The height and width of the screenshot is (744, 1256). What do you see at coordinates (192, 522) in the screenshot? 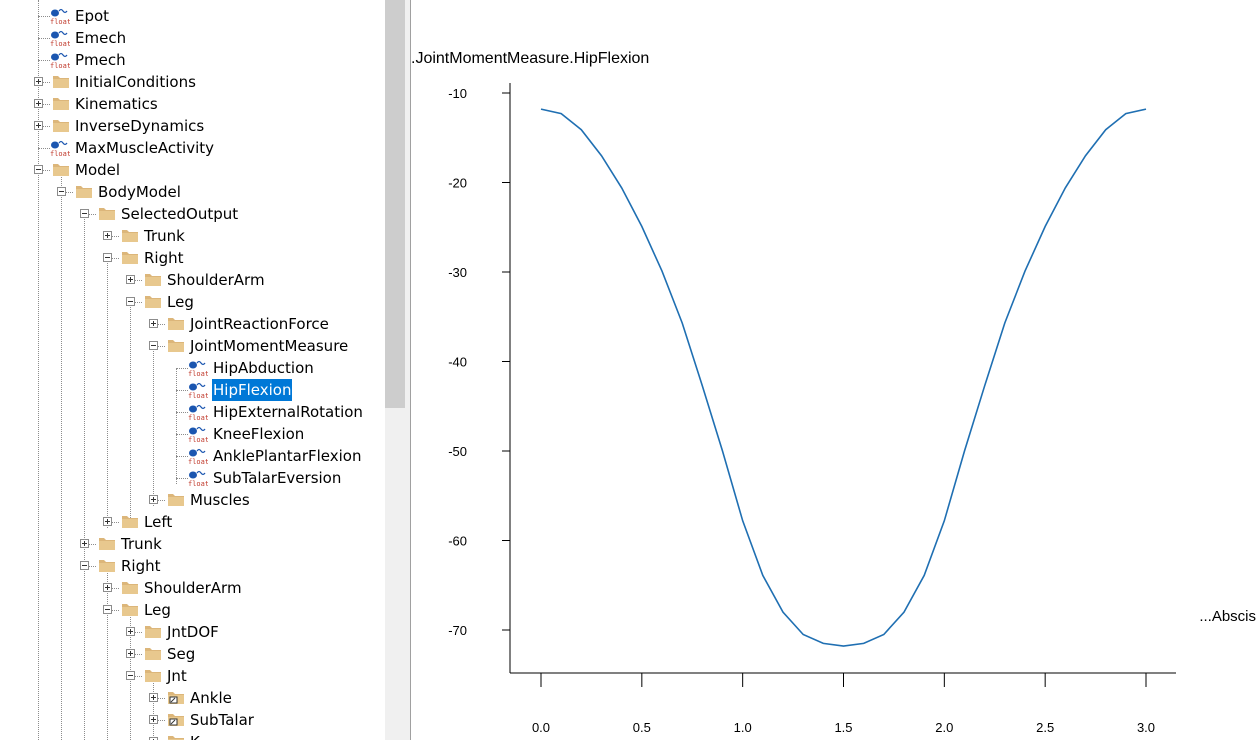
I see `tree-item-left: Left` at bounding box center [192, 522].